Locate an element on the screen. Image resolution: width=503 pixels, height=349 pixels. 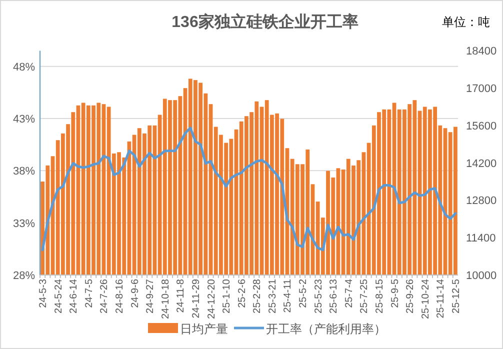
x-tick-label: 25-5-23 is located at coordinates (318, 296).